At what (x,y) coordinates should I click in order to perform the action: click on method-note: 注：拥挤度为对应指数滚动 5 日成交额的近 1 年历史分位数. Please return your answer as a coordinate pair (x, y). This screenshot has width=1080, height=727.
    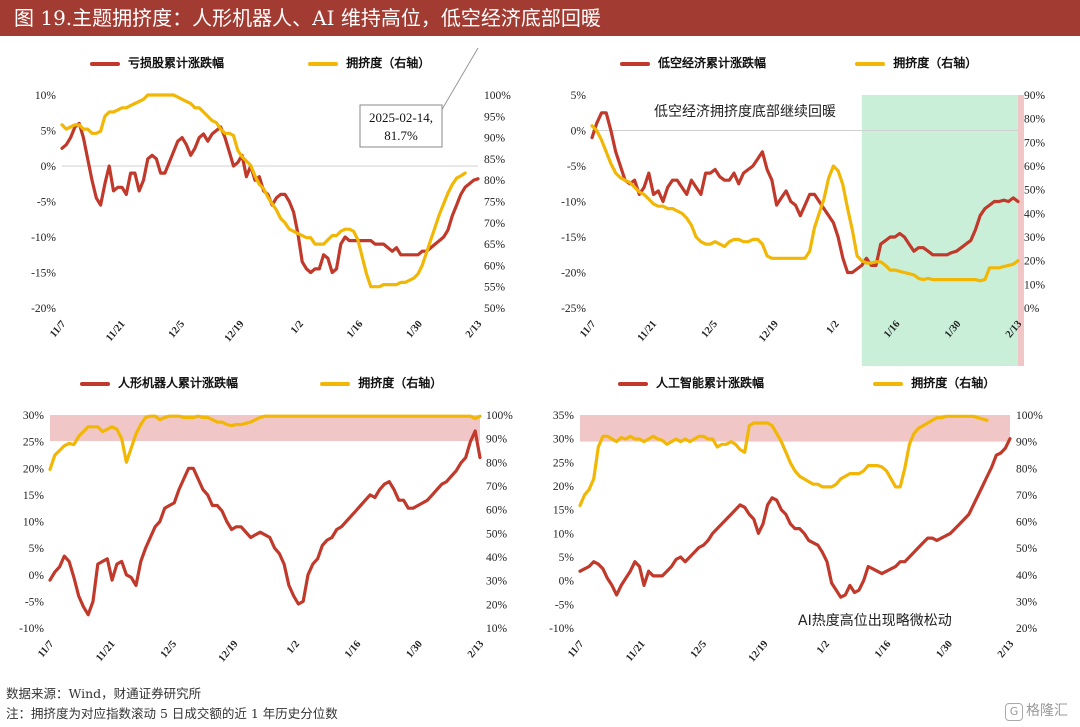
    Looking at the image, I should click on (172, 713).